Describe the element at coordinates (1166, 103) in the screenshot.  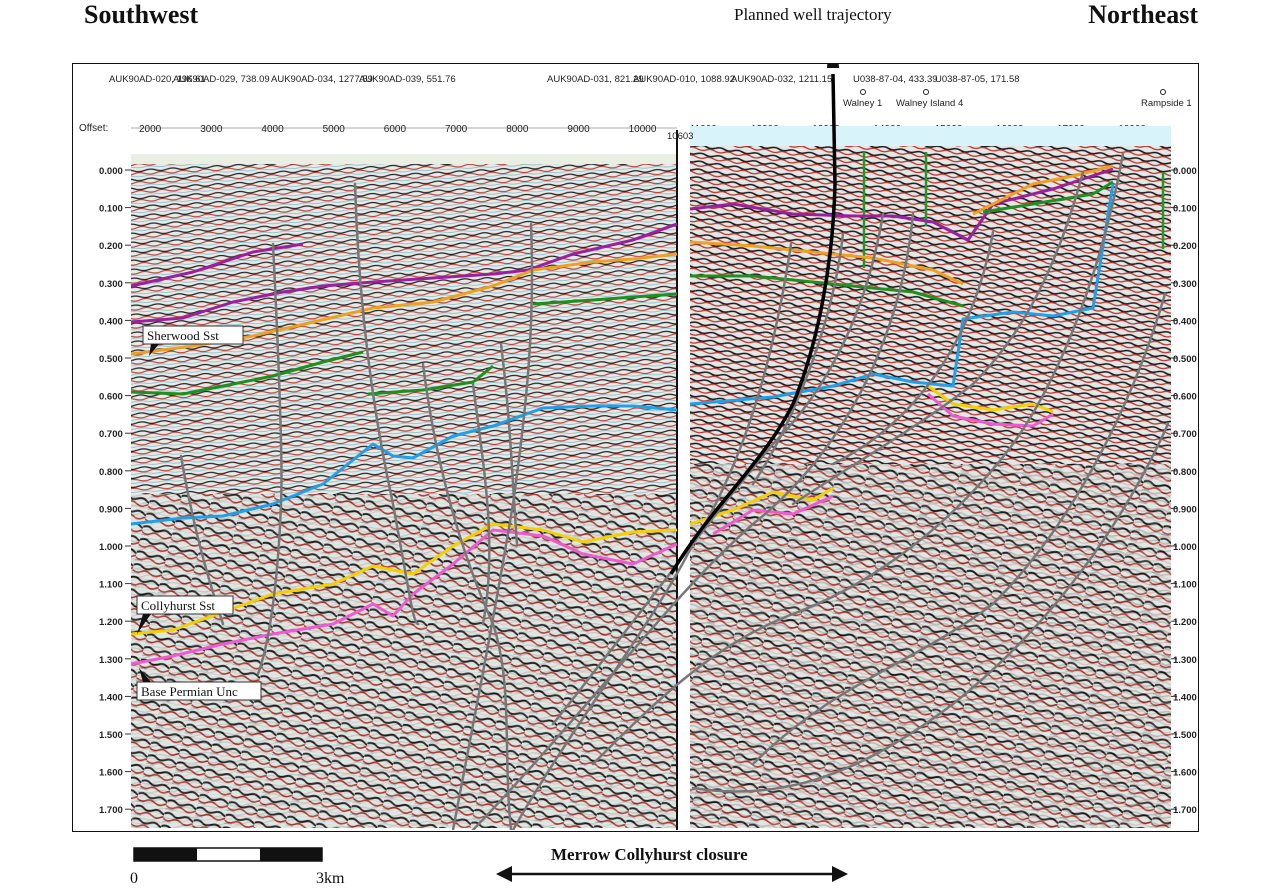
I see `well-label: Rampside 1` at that location.